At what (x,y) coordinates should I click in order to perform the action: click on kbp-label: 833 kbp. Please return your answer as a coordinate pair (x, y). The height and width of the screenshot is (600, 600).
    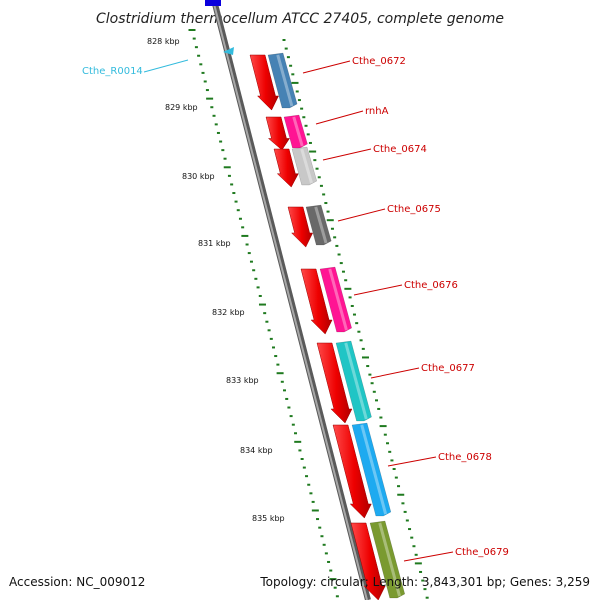
    Looking at the image, I should click on (242, 380).